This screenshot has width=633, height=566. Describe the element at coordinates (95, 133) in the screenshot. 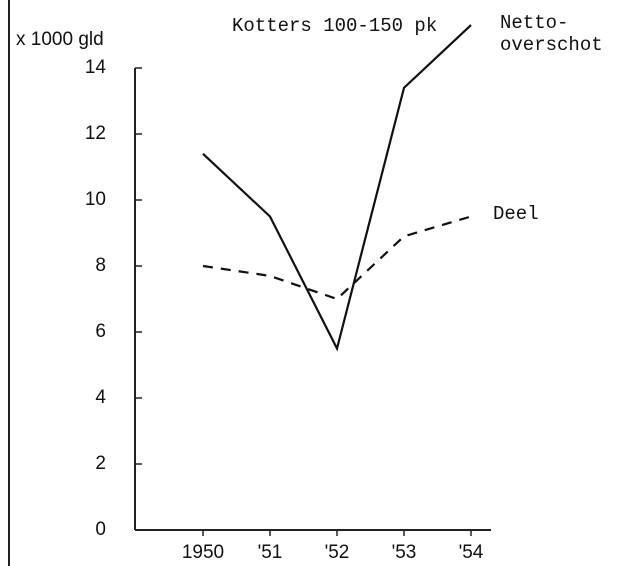

I see `y-tick-label: 12` at that location.